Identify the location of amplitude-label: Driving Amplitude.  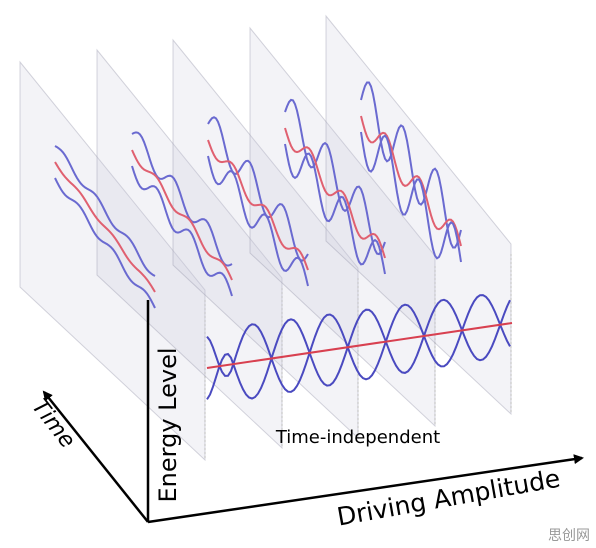
(449, 498).